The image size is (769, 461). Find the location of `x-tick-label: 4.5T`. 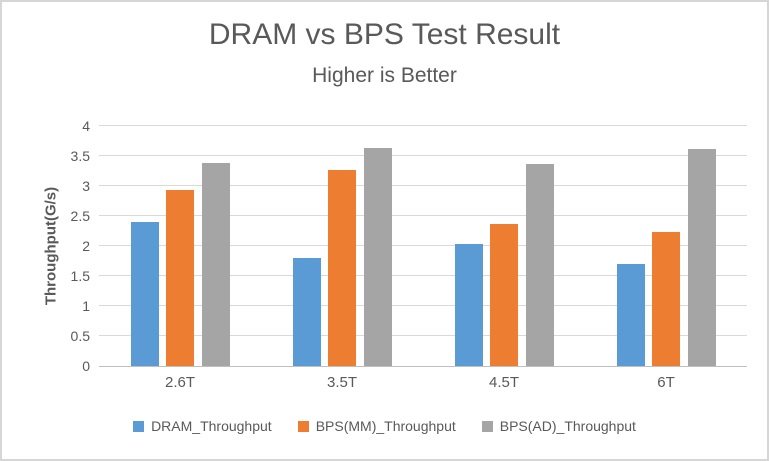

x-tick-label: 4.5T is located at coordinates (503, 382).